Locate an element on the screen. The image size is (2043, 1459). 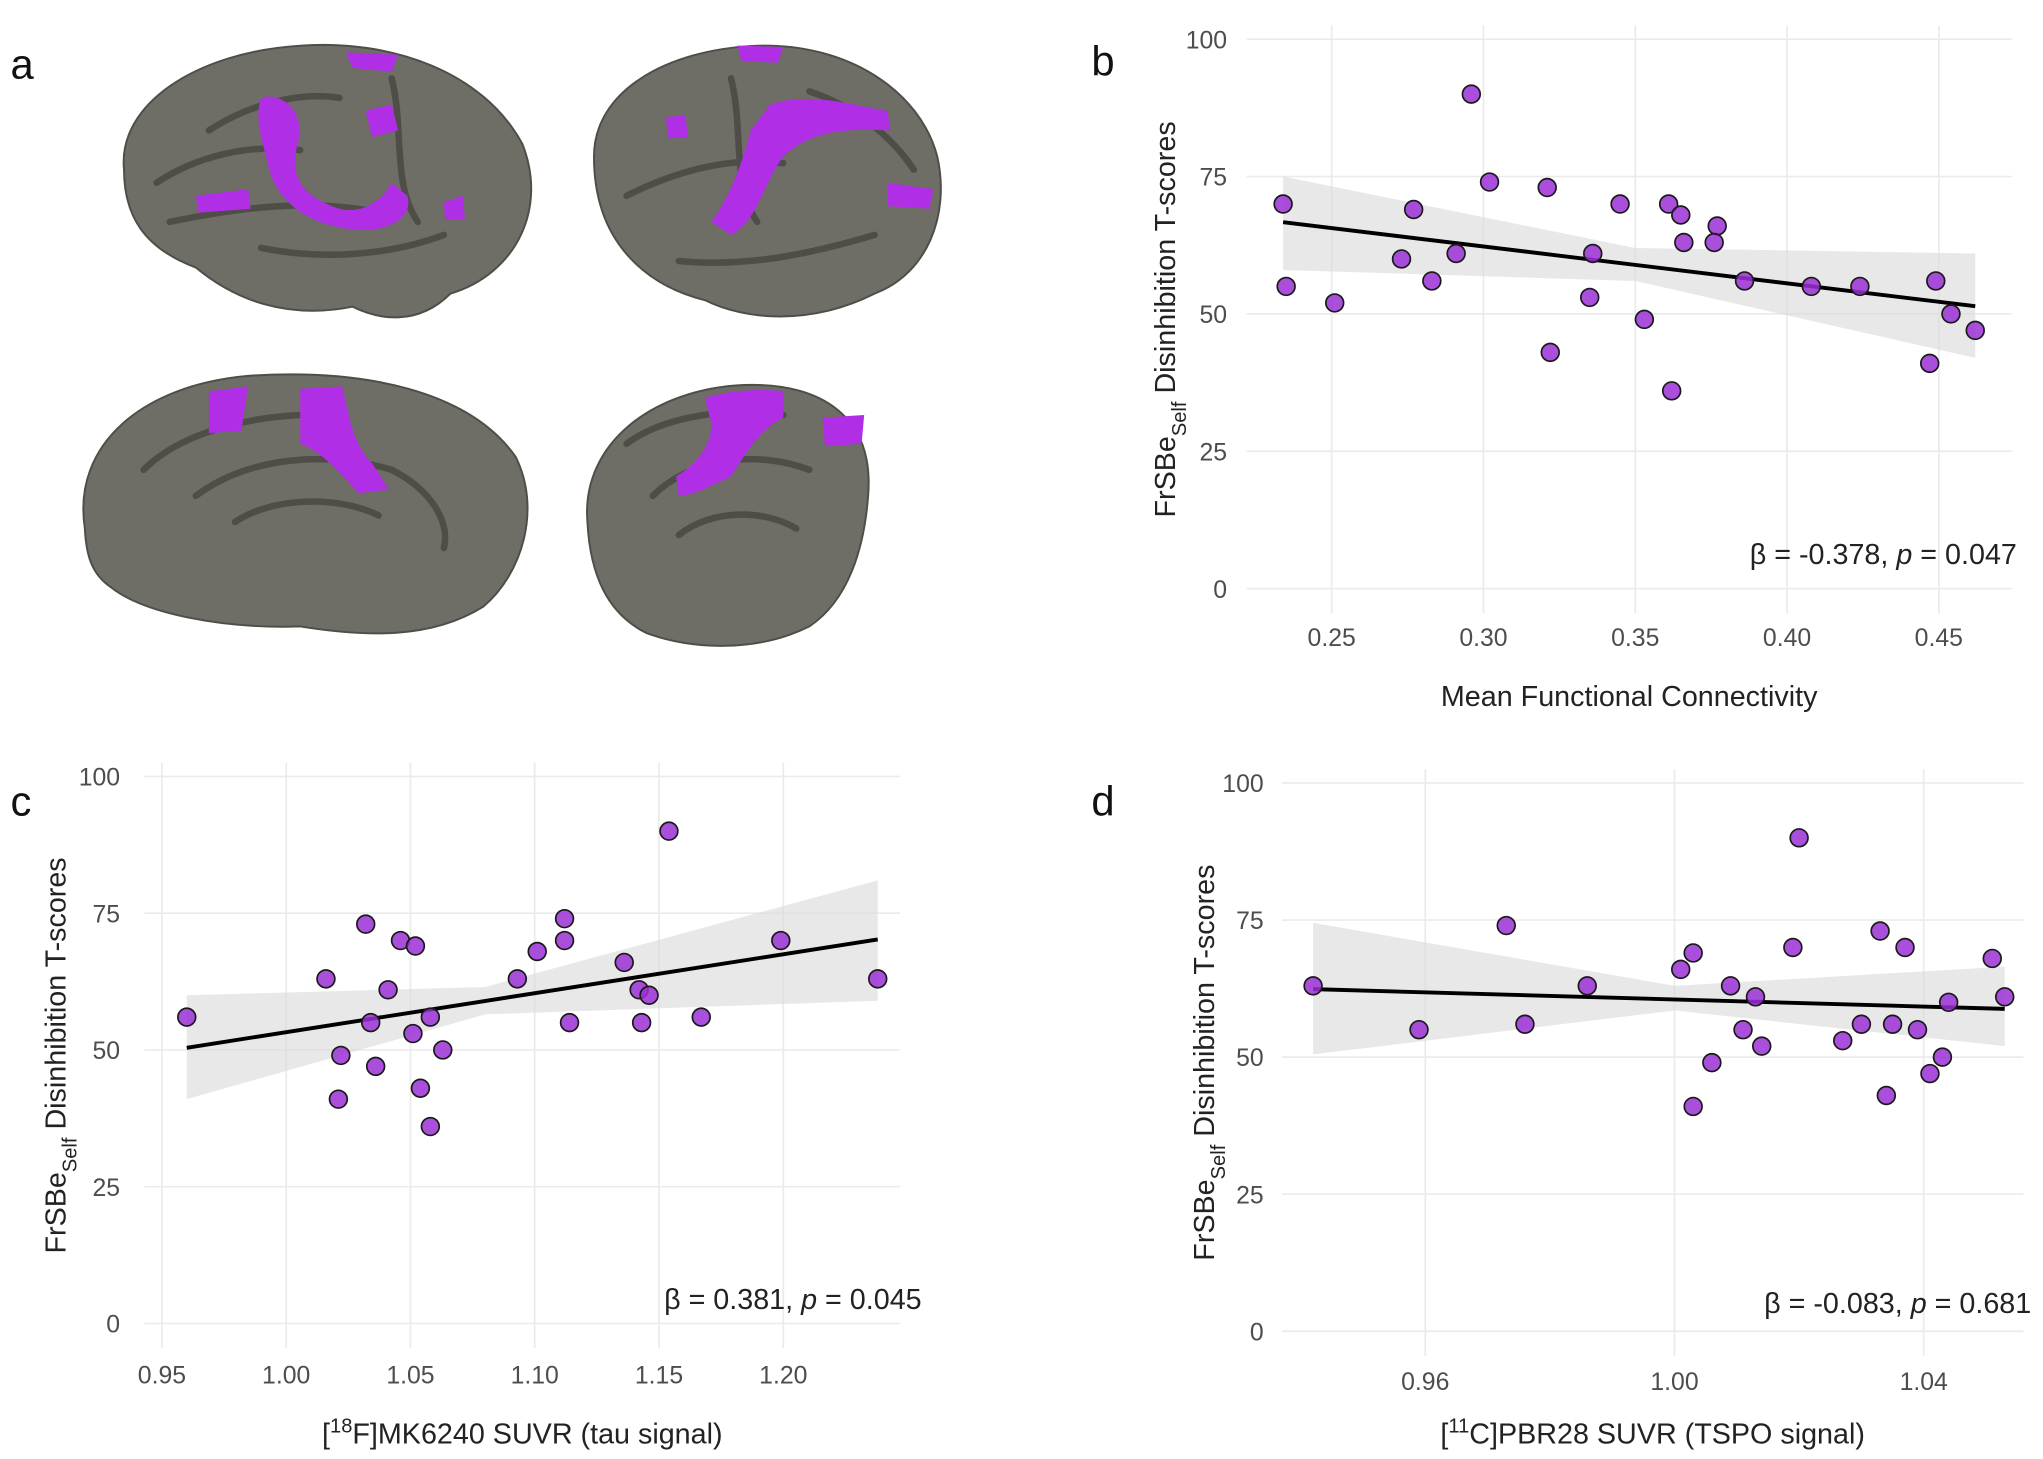
y-tick-label: 75 is located at coordinates (1250, 921).